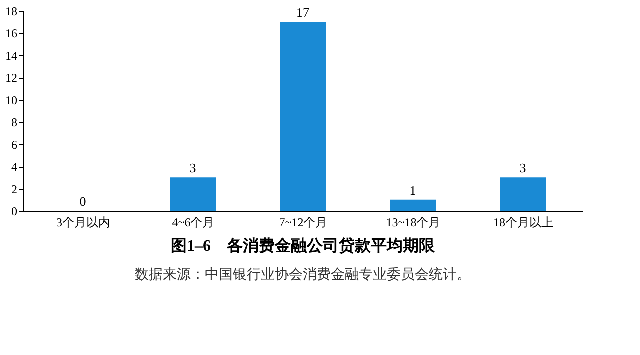 This screenshot has width=640, height=355. Describe the element at coordinates (83, 223) in the screenshot. I see `x-tick-label: 3个月以内` at that location.